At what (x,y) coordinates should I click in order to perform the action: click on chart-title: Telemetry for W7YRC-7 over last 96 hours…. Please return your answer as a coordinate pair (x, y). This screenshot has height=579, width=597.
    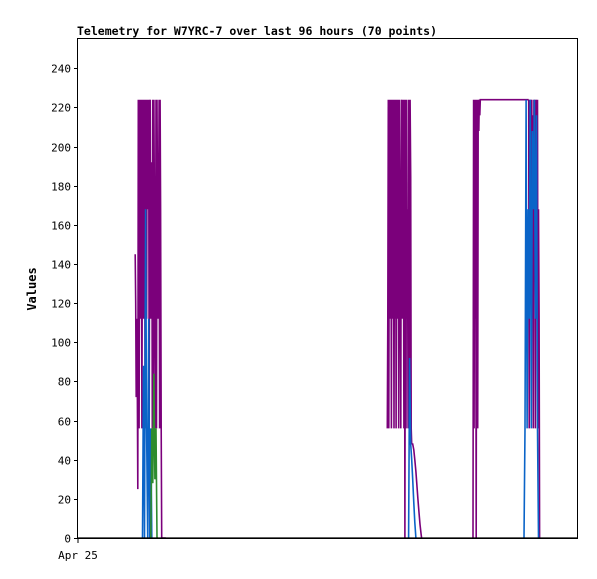
    Looking at the image, I should click on (257, 31).